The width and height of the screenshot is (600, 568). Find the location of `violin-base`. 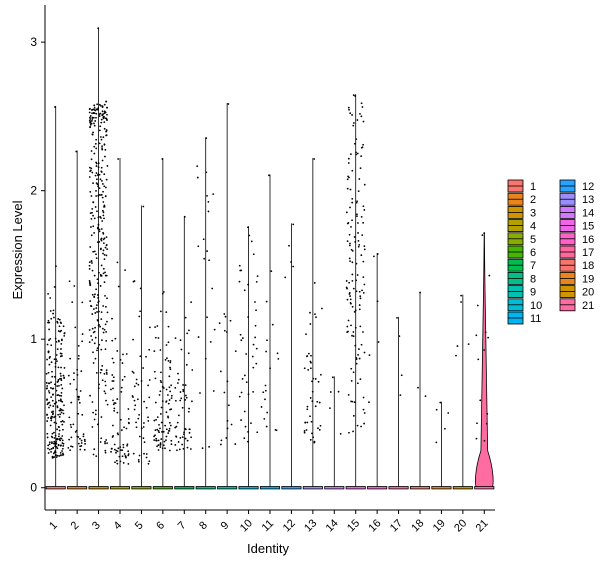

violin-base is located at coordinates (162, 488).